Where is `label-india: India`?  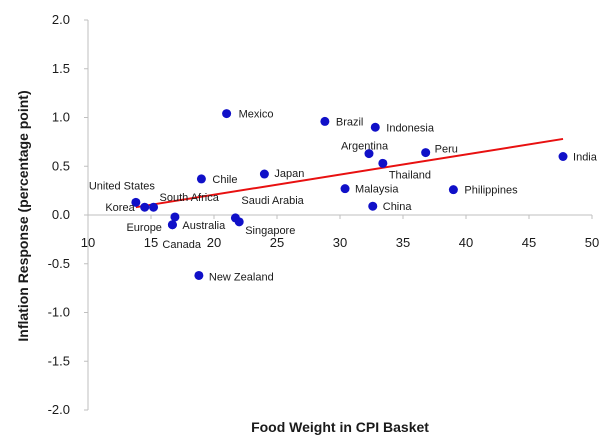
label-india: India is located at coordinates (585, 158).